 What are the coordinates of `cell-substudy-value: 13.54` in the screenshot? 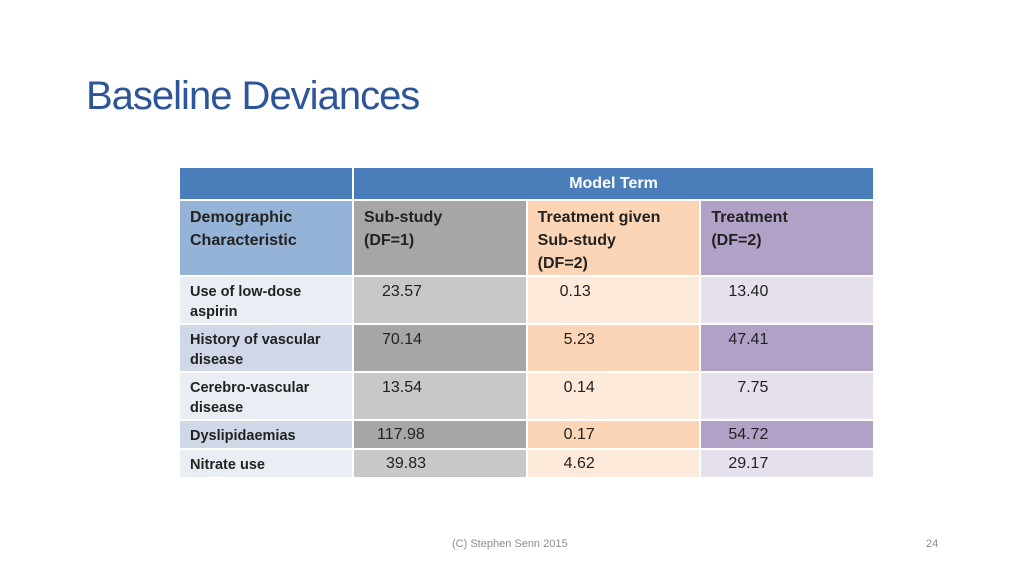 It's located at (402, 387).